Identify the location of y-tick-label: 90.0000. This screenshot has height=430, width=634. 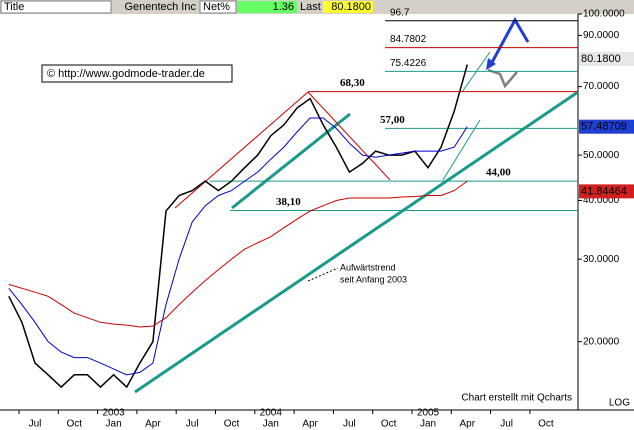
(601, 35).